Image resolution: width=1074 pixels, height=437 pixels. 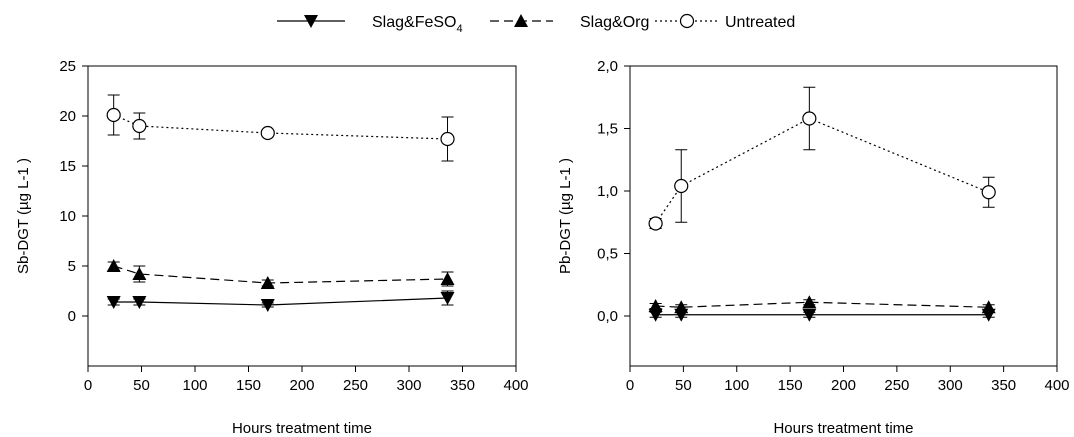 What do you see at coordinates (614, 22) in the screenshot?
I see `legend-label: Slag&Org` at bounding box center [614, 22].